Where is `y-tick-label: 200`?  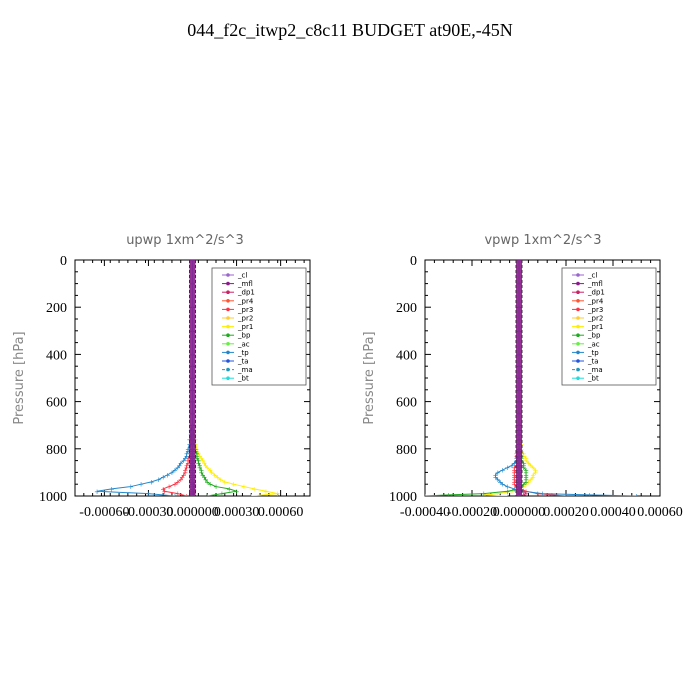 y-tick-label: 200 is located at coordinates (56, 308).